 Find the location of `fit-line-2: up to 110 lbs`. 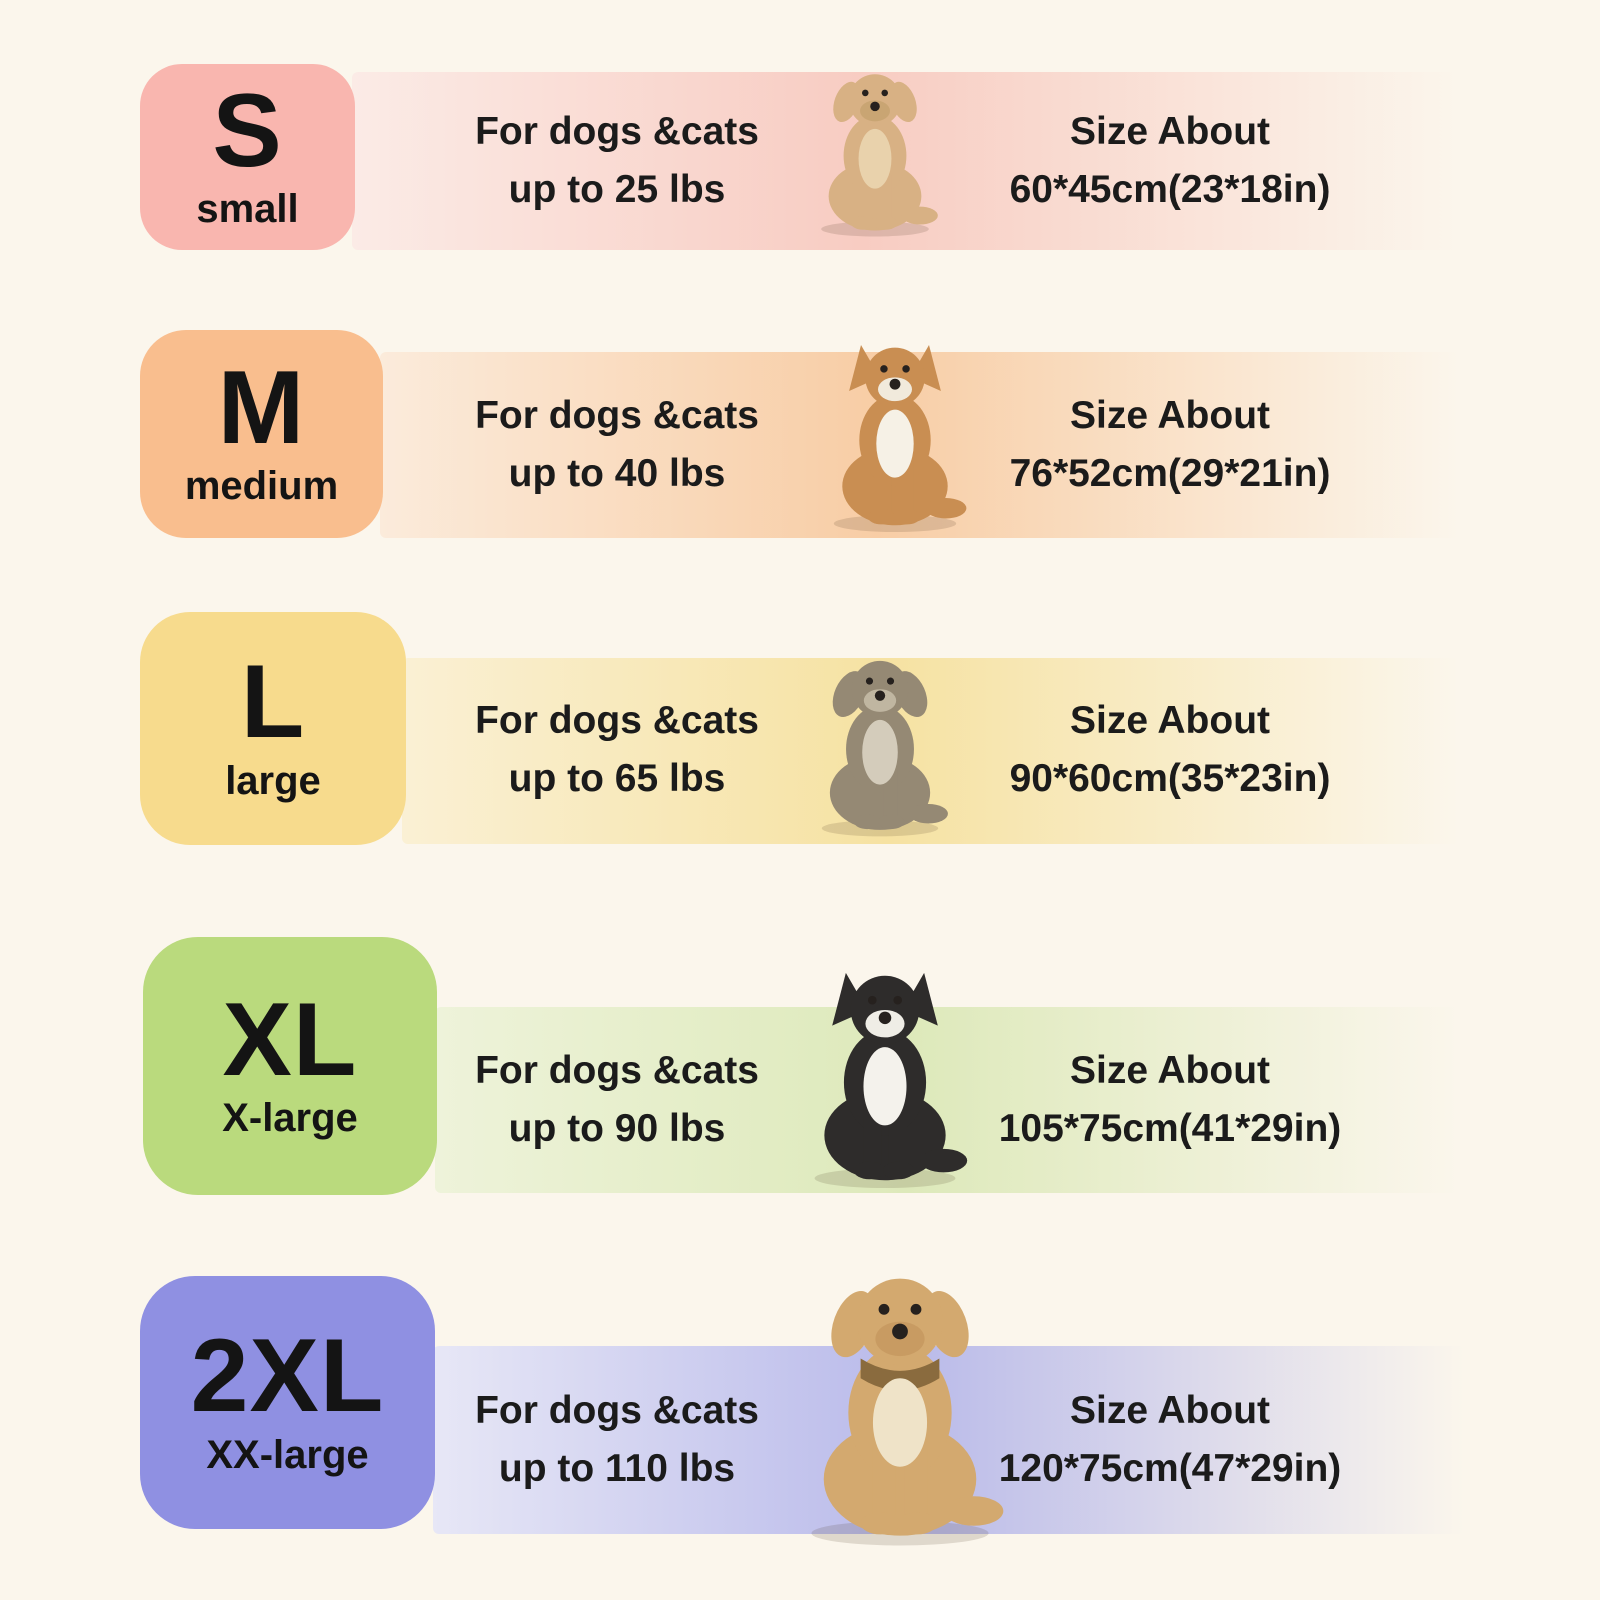

fit-line-2: up to 110 lbs is located at coordinates (617, 1468).